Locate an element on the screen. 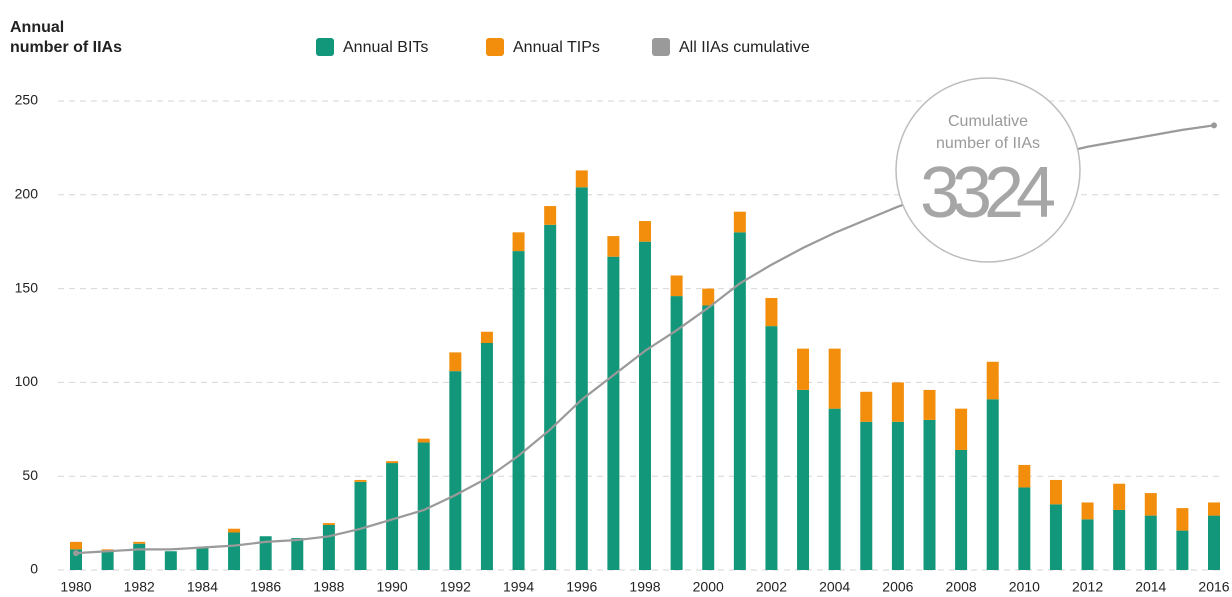 This screenshot has width=1232, height=597. x-tick-label: 1980 is located at coordinates (75, 587).